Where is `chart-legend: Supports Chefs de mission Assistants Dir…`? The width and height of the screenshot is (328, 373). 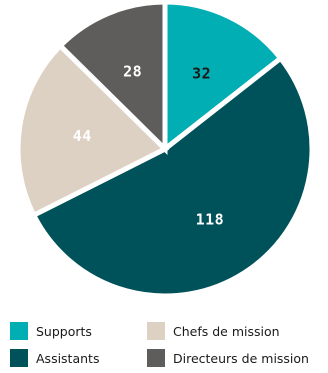
chart-legend: Supports Chefs de mission Assistants Dir… is located at coordinates (169, 345).